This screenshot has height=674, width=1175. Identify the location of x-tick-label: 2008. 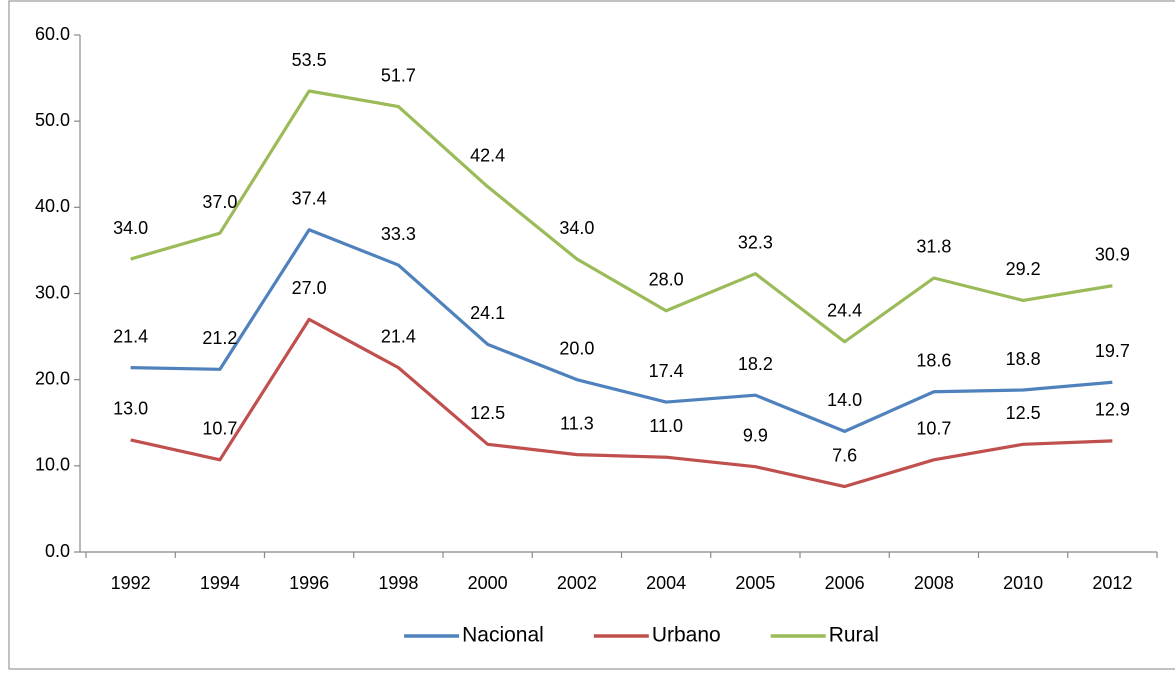
(934, 583).